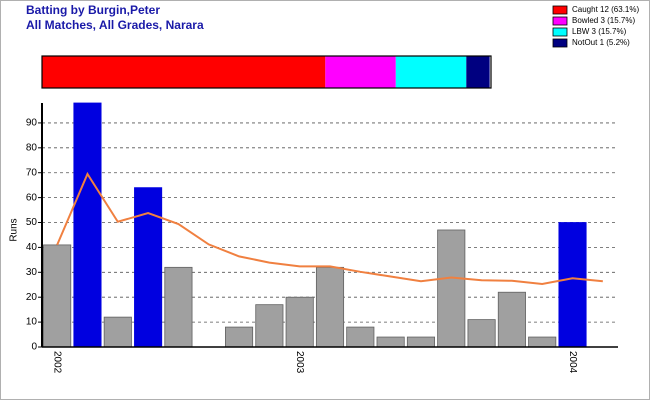  Describe the element at coordinates (603, 20) in the screenshot. I see `legend-label: Bowled 3 (15.7%)` at that location.